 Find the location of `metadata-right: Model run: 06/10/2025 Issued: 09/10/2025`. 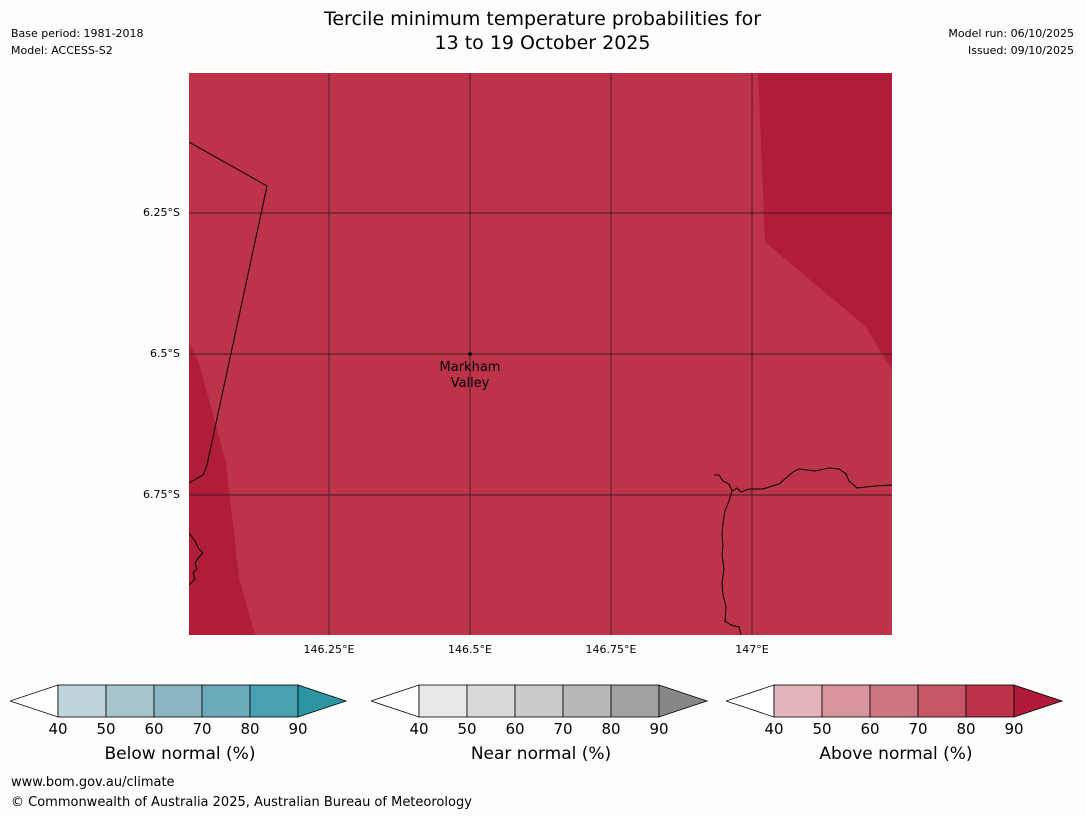

metadata-right: Model run: 06/10/2025 Issued: 09/10/2025 is located at coordinates (1011, 42).